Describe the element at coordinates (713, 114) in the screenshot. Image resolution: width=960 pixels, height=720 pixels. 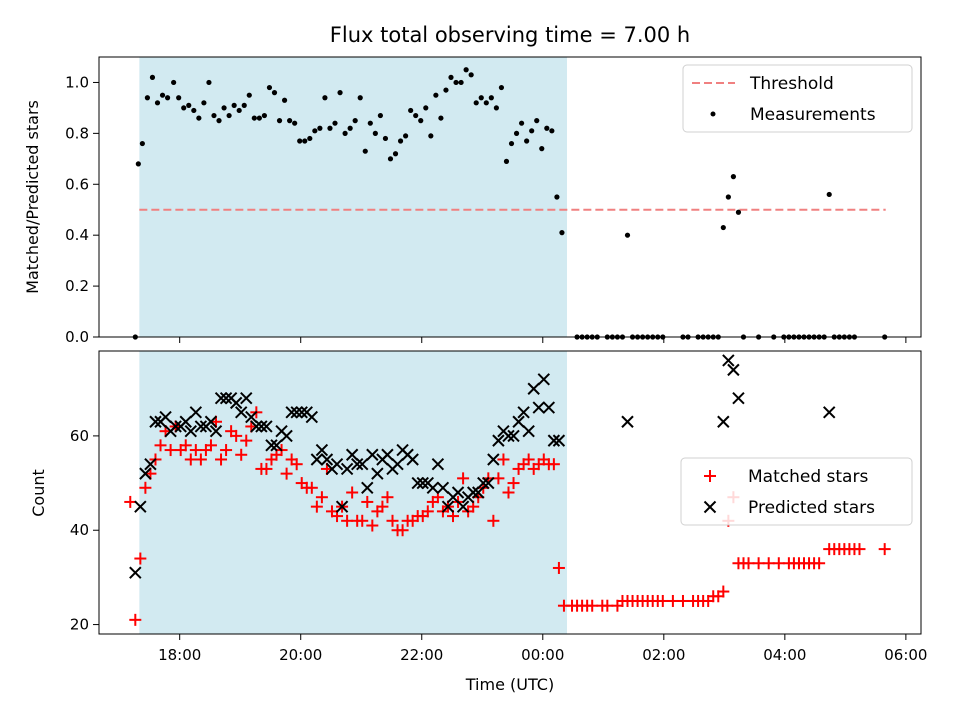
I see `legend-measurements-swatch` at that location.